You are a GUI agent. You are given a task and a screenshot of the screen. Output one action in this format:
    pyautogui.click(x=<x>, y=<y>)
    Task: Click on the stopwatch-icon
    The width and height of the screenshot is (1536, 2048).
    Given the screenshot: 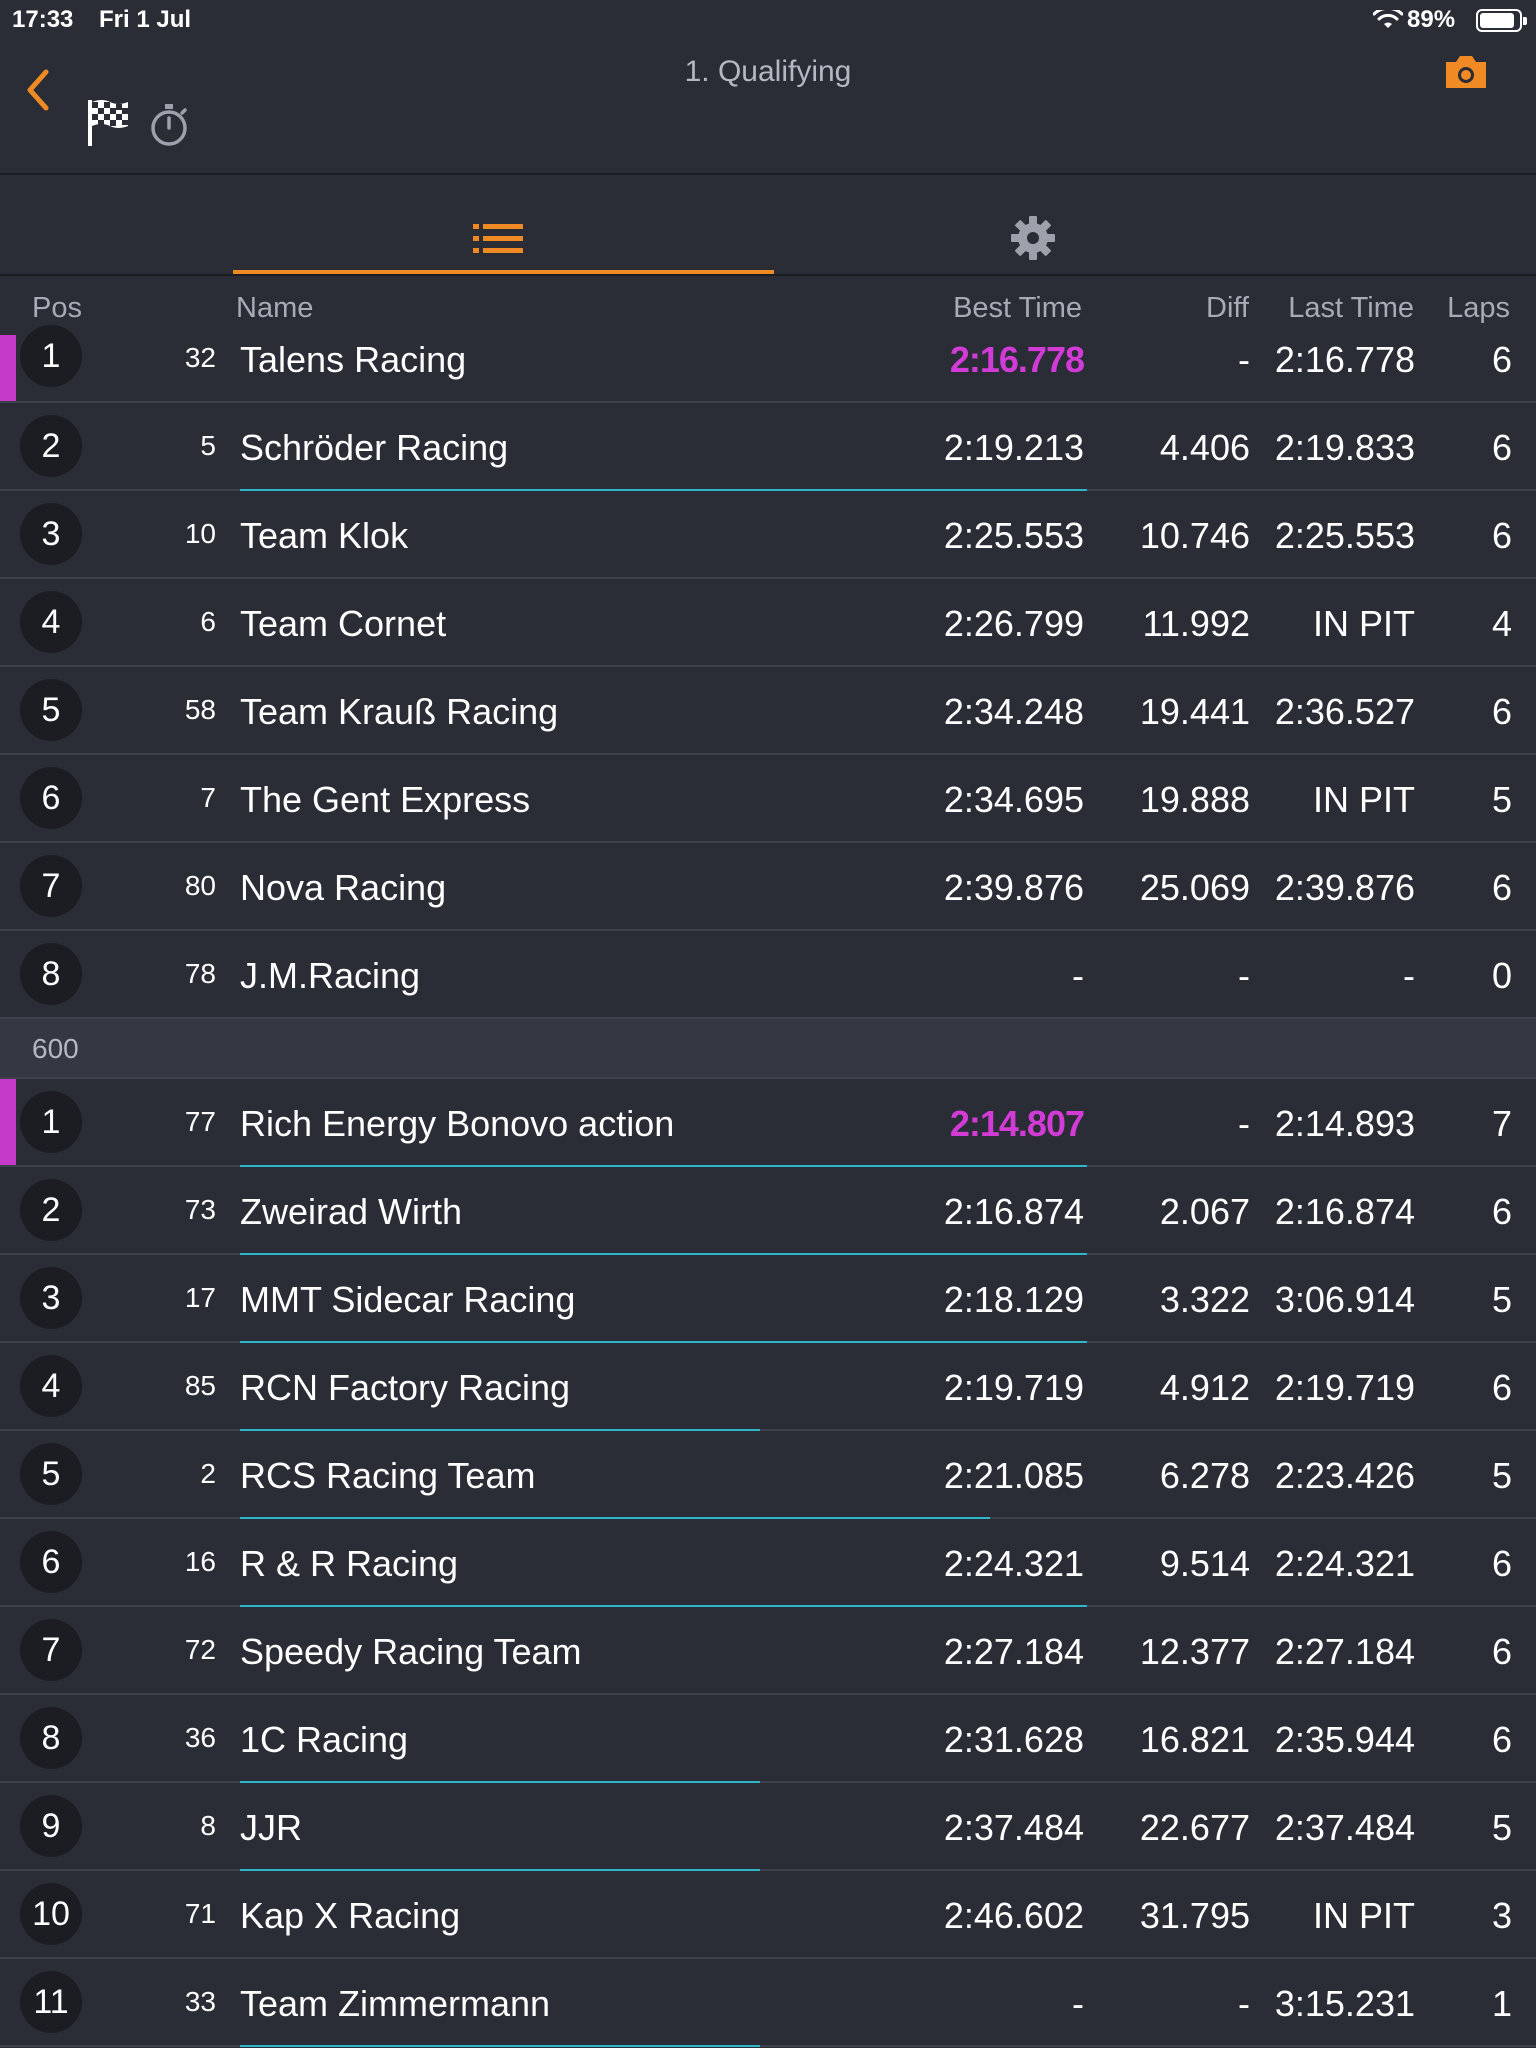 What is the action you would take?
    pyautogui.click(x=169, y=125)
    